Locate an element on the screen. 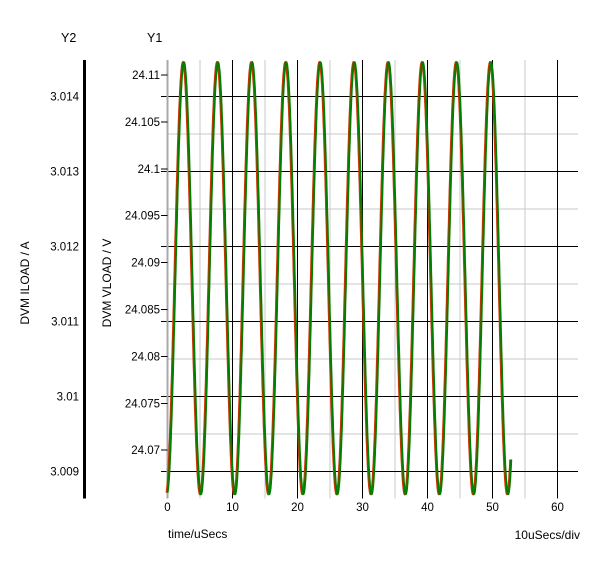 The height and width of the screenshot is (563, 600). x-tick-label: 0 is located at coordinates (167, 508).